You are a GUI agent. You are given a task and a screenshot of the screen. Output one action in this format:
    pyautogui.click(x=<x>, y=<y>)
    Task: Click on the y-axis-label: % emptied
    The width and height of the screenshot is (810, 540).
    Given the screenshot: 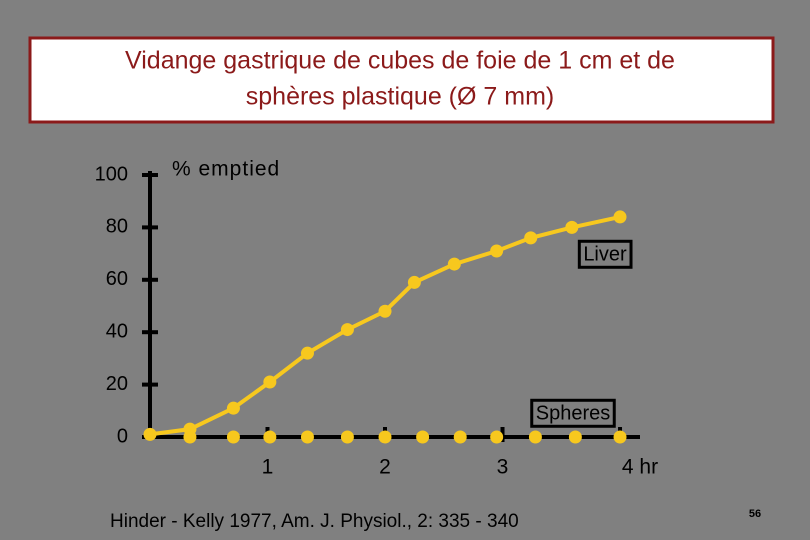 What is the action you would take?
    pyautogui.click(x=226, y=169)
    